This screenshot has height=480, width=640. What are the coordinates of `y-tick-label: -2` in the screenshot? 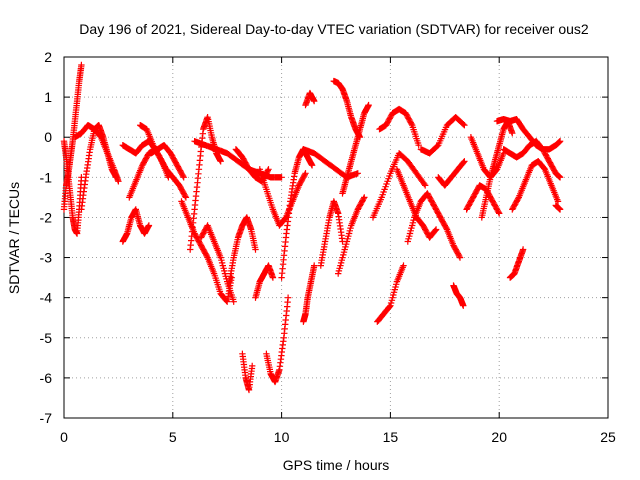 It's located at (46, 217).